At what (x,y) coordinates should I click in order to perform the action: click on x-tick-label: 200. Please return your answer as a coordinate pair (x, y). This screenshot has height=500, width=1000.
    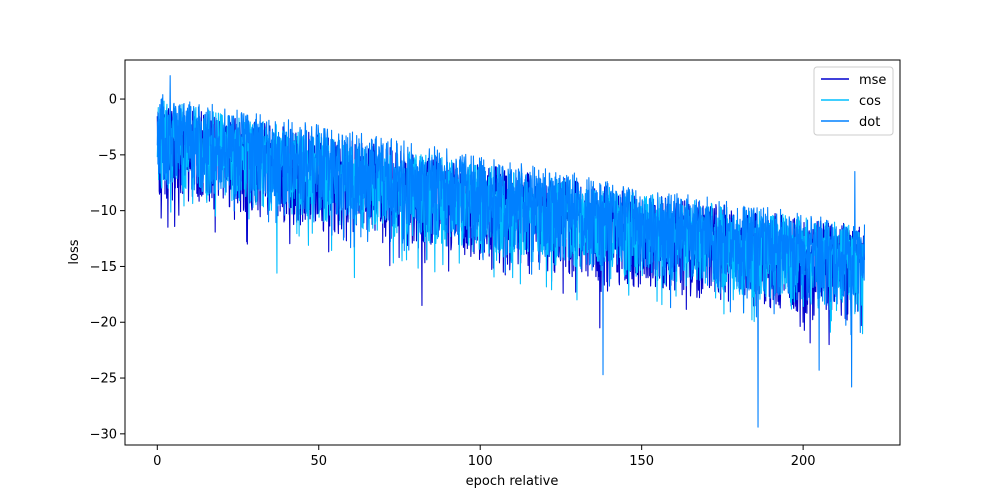
    Looking at the image, I should click on (803, 461).